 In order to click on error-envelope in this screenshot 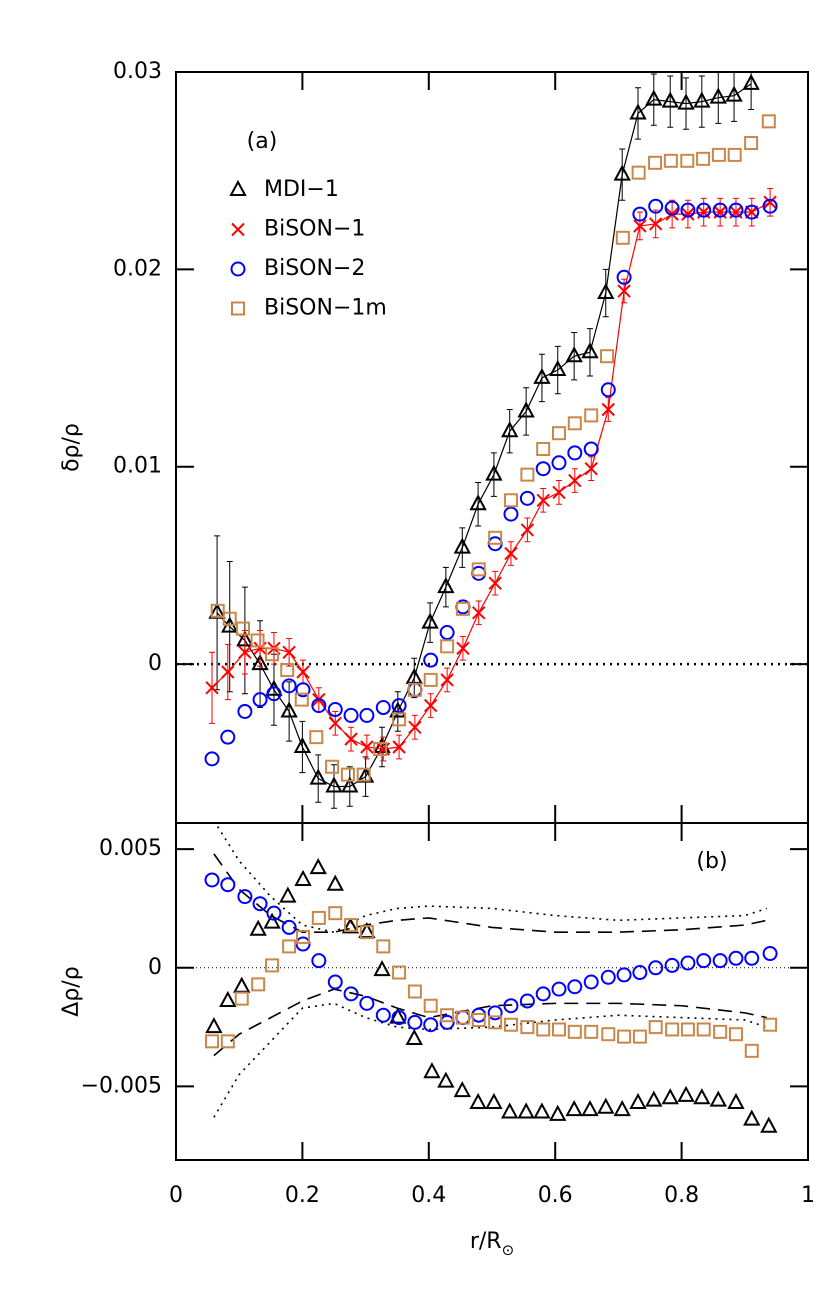, I will do `click(490, 1022)`.